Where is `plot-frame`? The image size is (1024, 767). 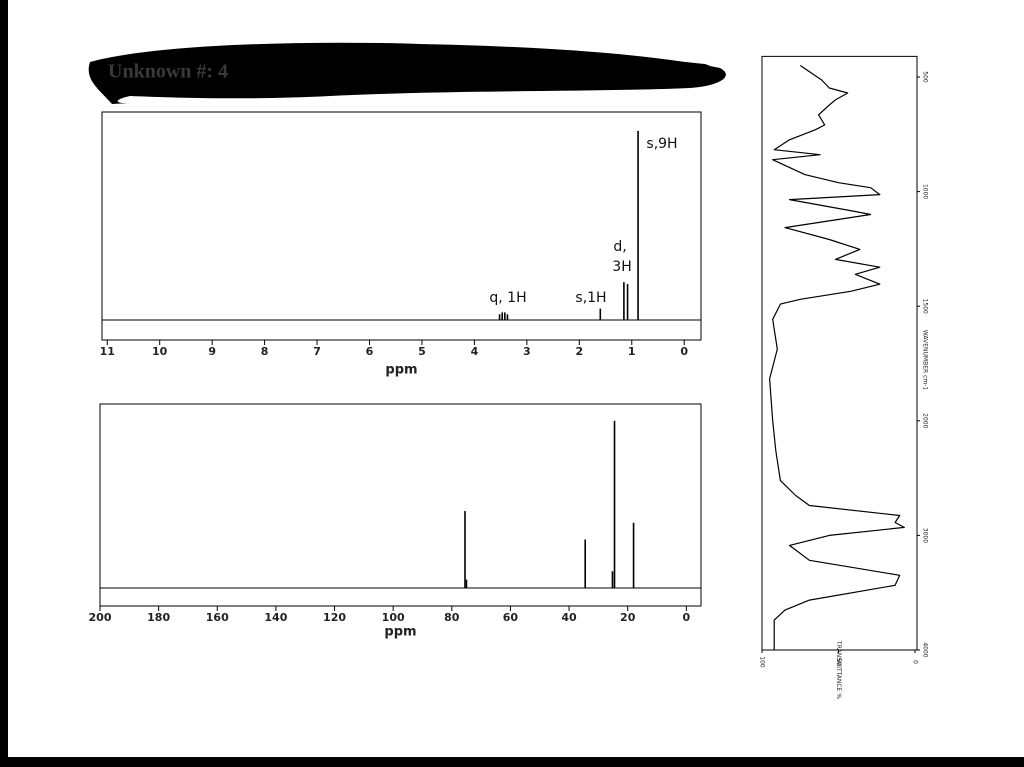
plot-frame is located at coordinates (839, 353).